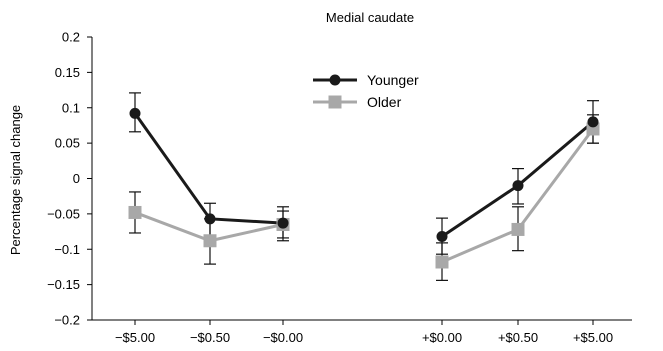  Describe the element at coordinates (366, 91) in the screenshot. I see `legend: Younger Older` at that location.